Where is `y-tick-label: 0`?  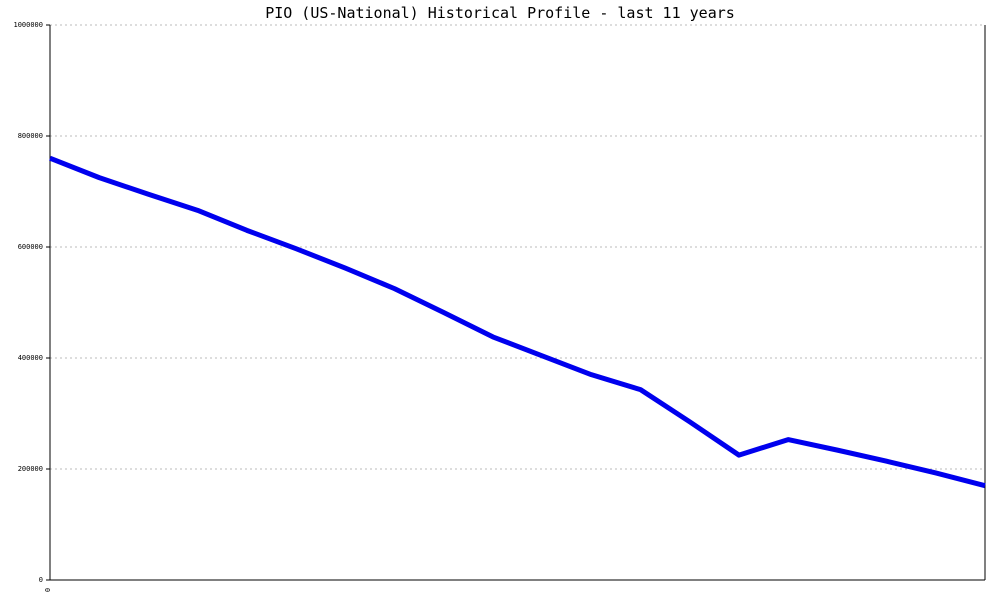 y-tick-label: 0 is located at coordinates (41, 580).